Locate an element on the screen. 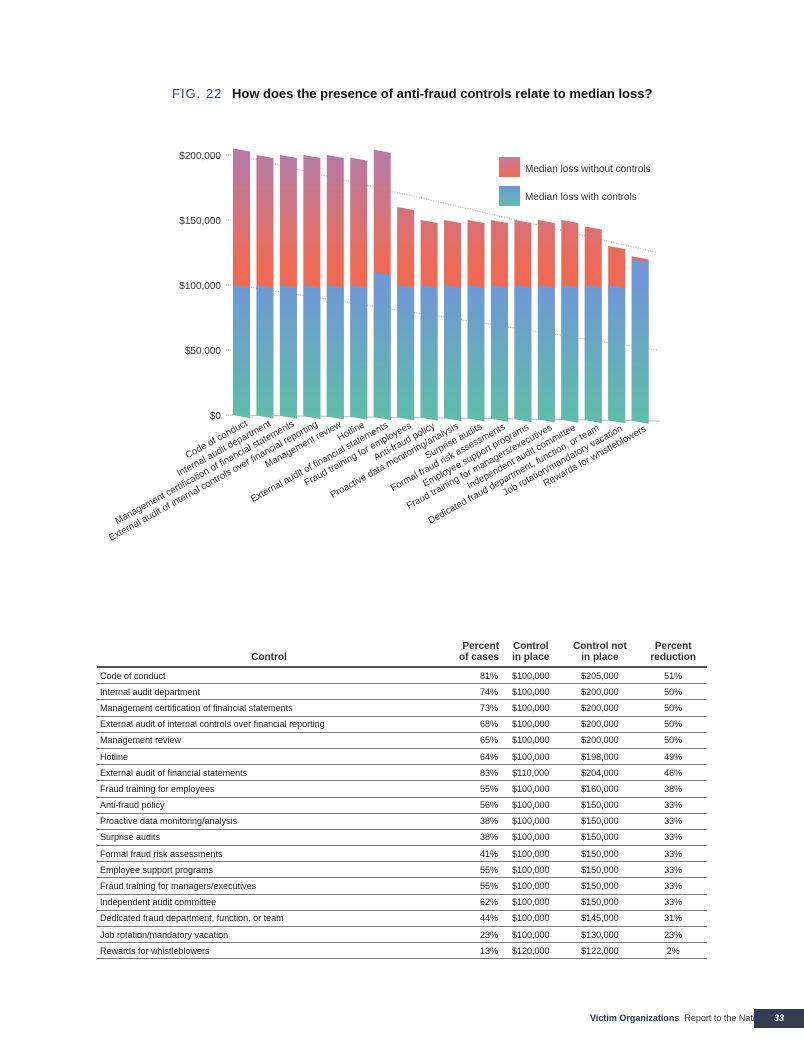 This screenshot has height=1044, width=804. loss-control-not-in-place: $145,000 is located at coordinates (600, 919).